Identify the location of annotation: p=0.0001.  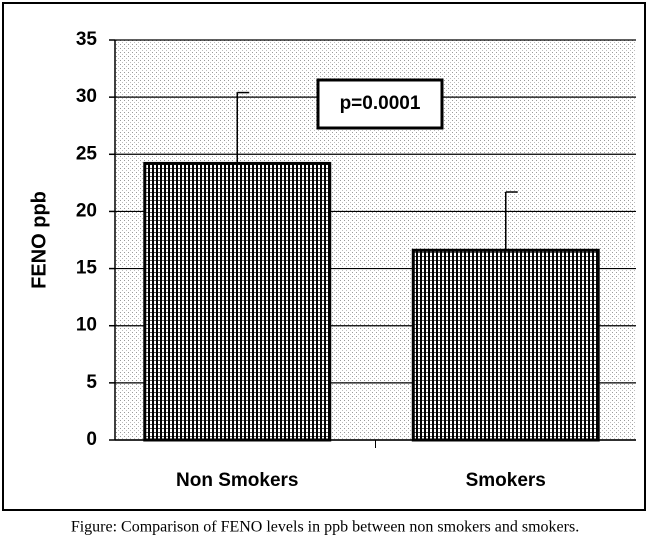
(380, 103).